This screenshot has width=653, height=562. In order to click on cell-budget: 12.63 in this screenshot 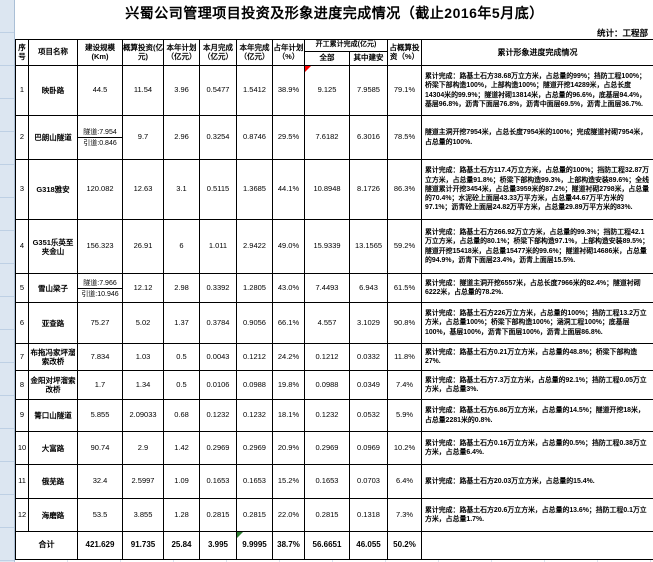, I will do `click(143, 189)`.